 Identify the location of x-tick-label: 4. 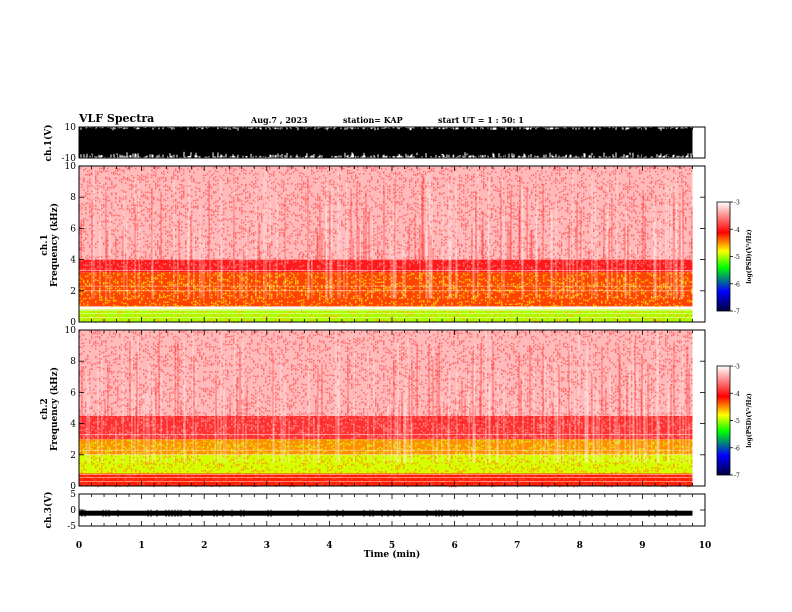
(329, 546).